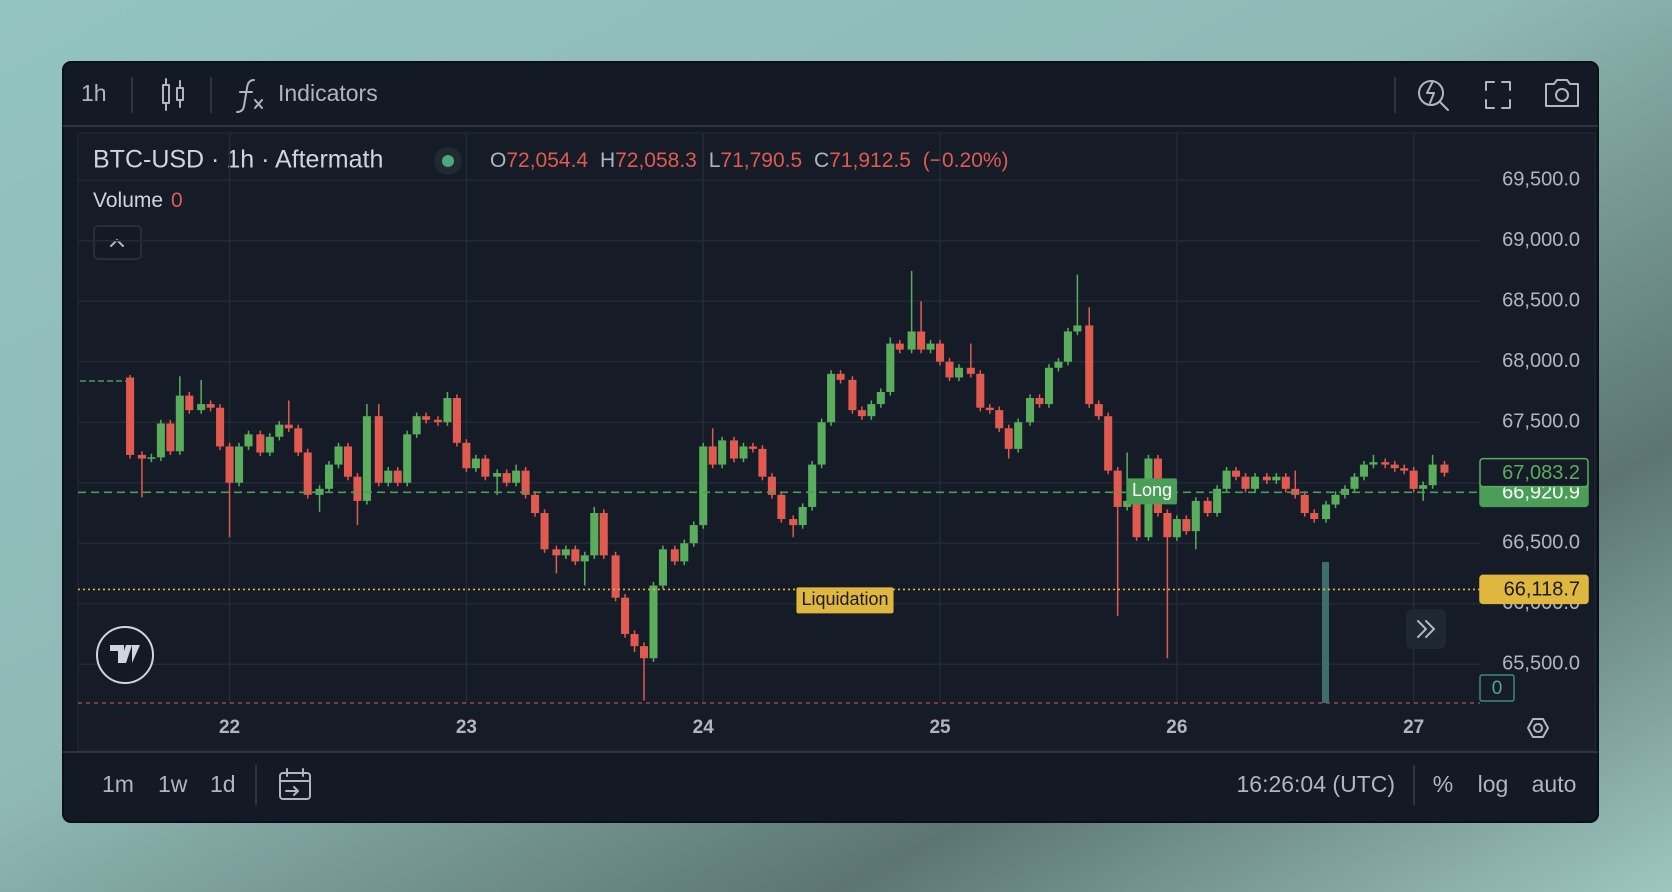 The image size is (1672, 892). I want to click on replay-button, so click(1433, 95).